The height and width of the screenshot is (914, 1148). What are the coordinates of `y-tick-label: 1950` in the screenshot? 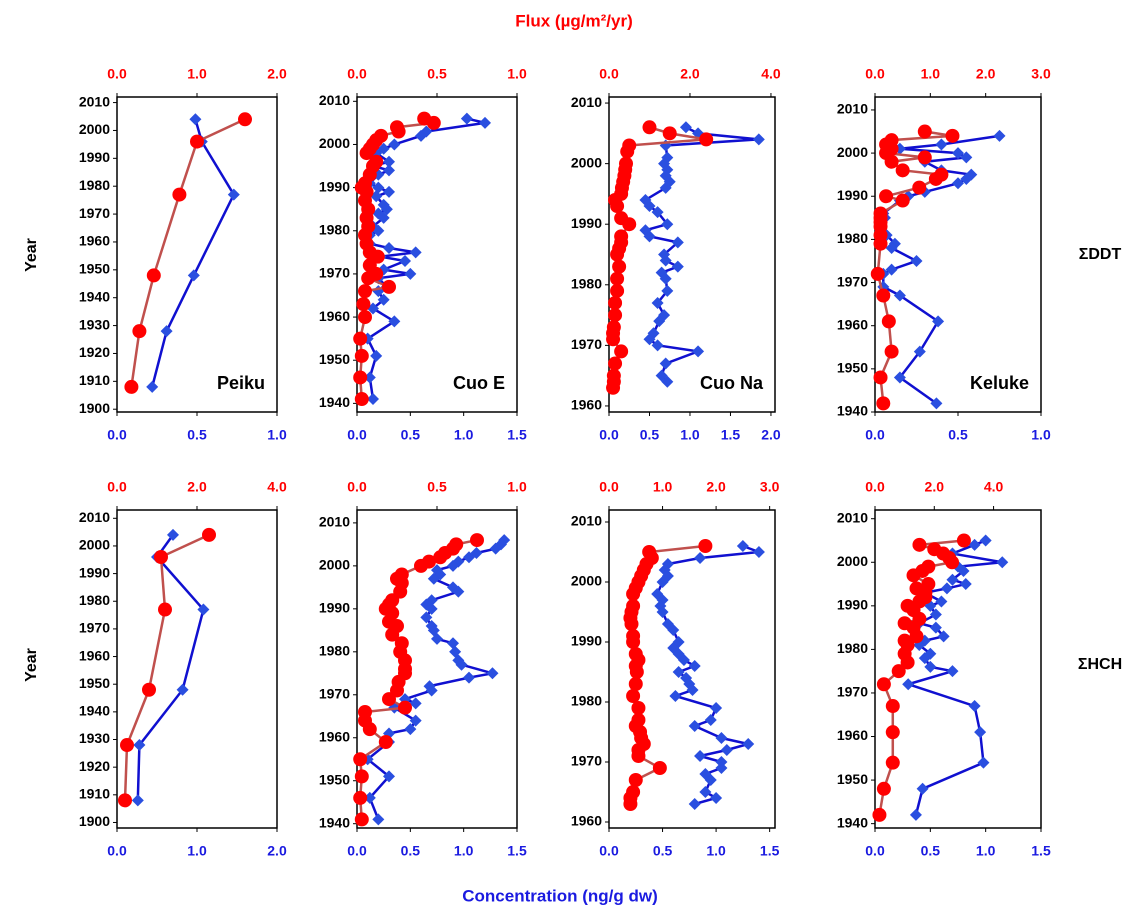 It's located at (852, 779).